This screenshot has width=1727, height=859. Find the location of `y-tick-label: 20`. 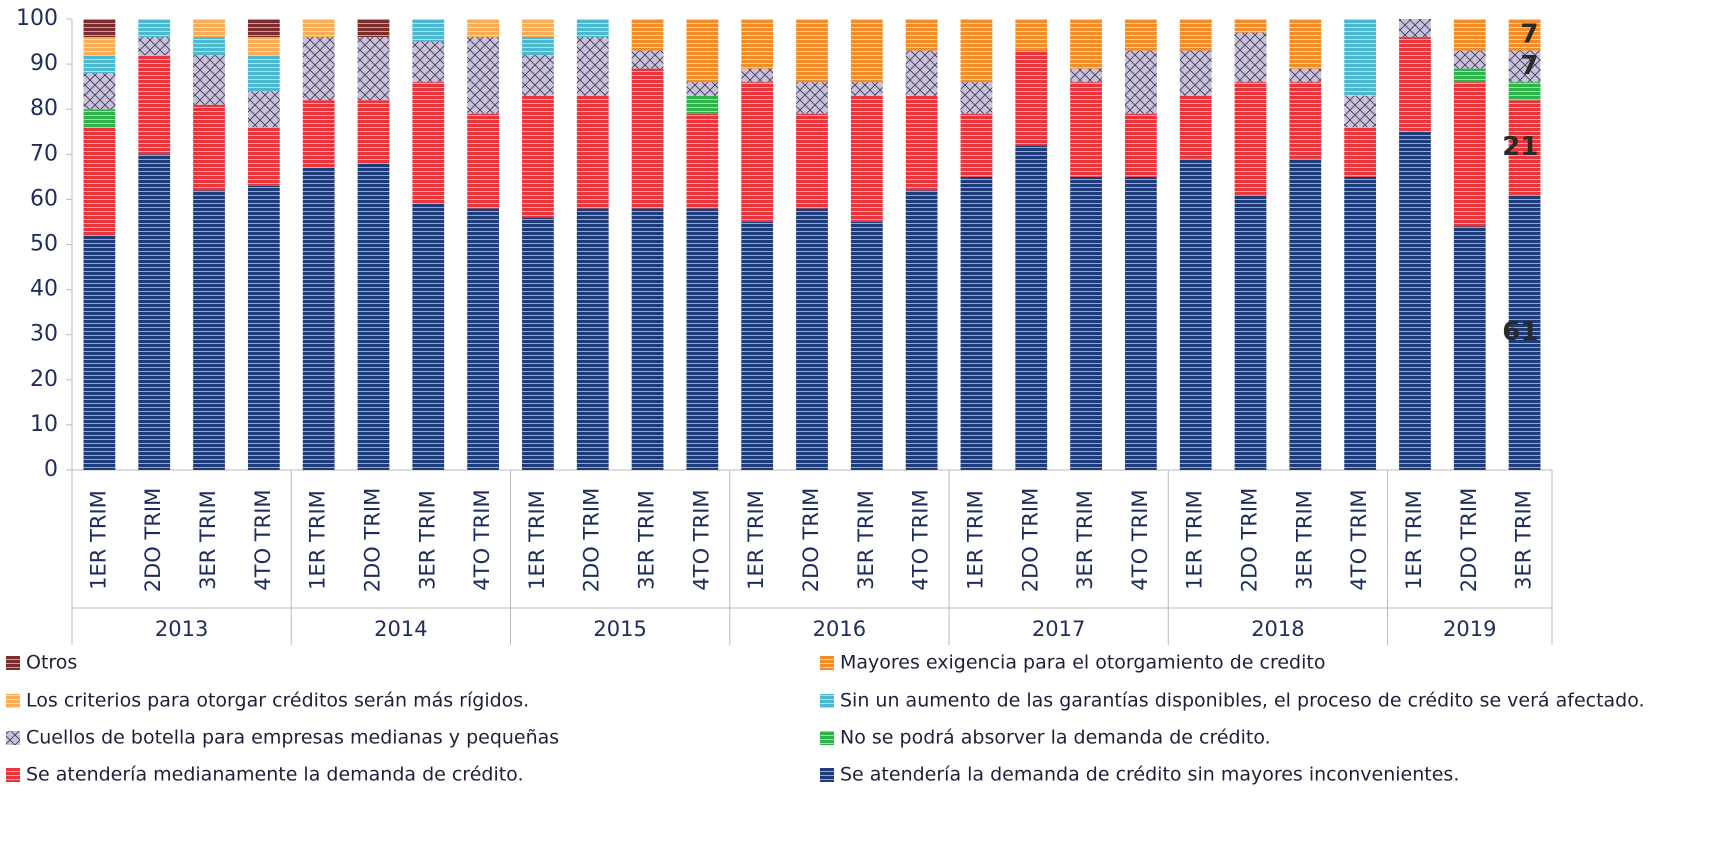

y-tick-label: 20 is located at coordinates (44, 379).